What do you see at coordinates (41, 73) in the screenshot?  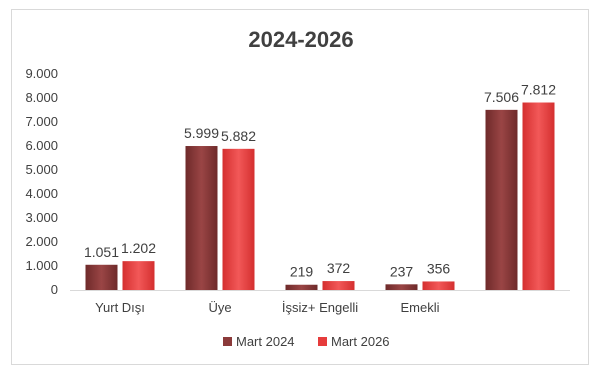 I see `y-tick-label: 9.000` at bounding box center [41, 73].